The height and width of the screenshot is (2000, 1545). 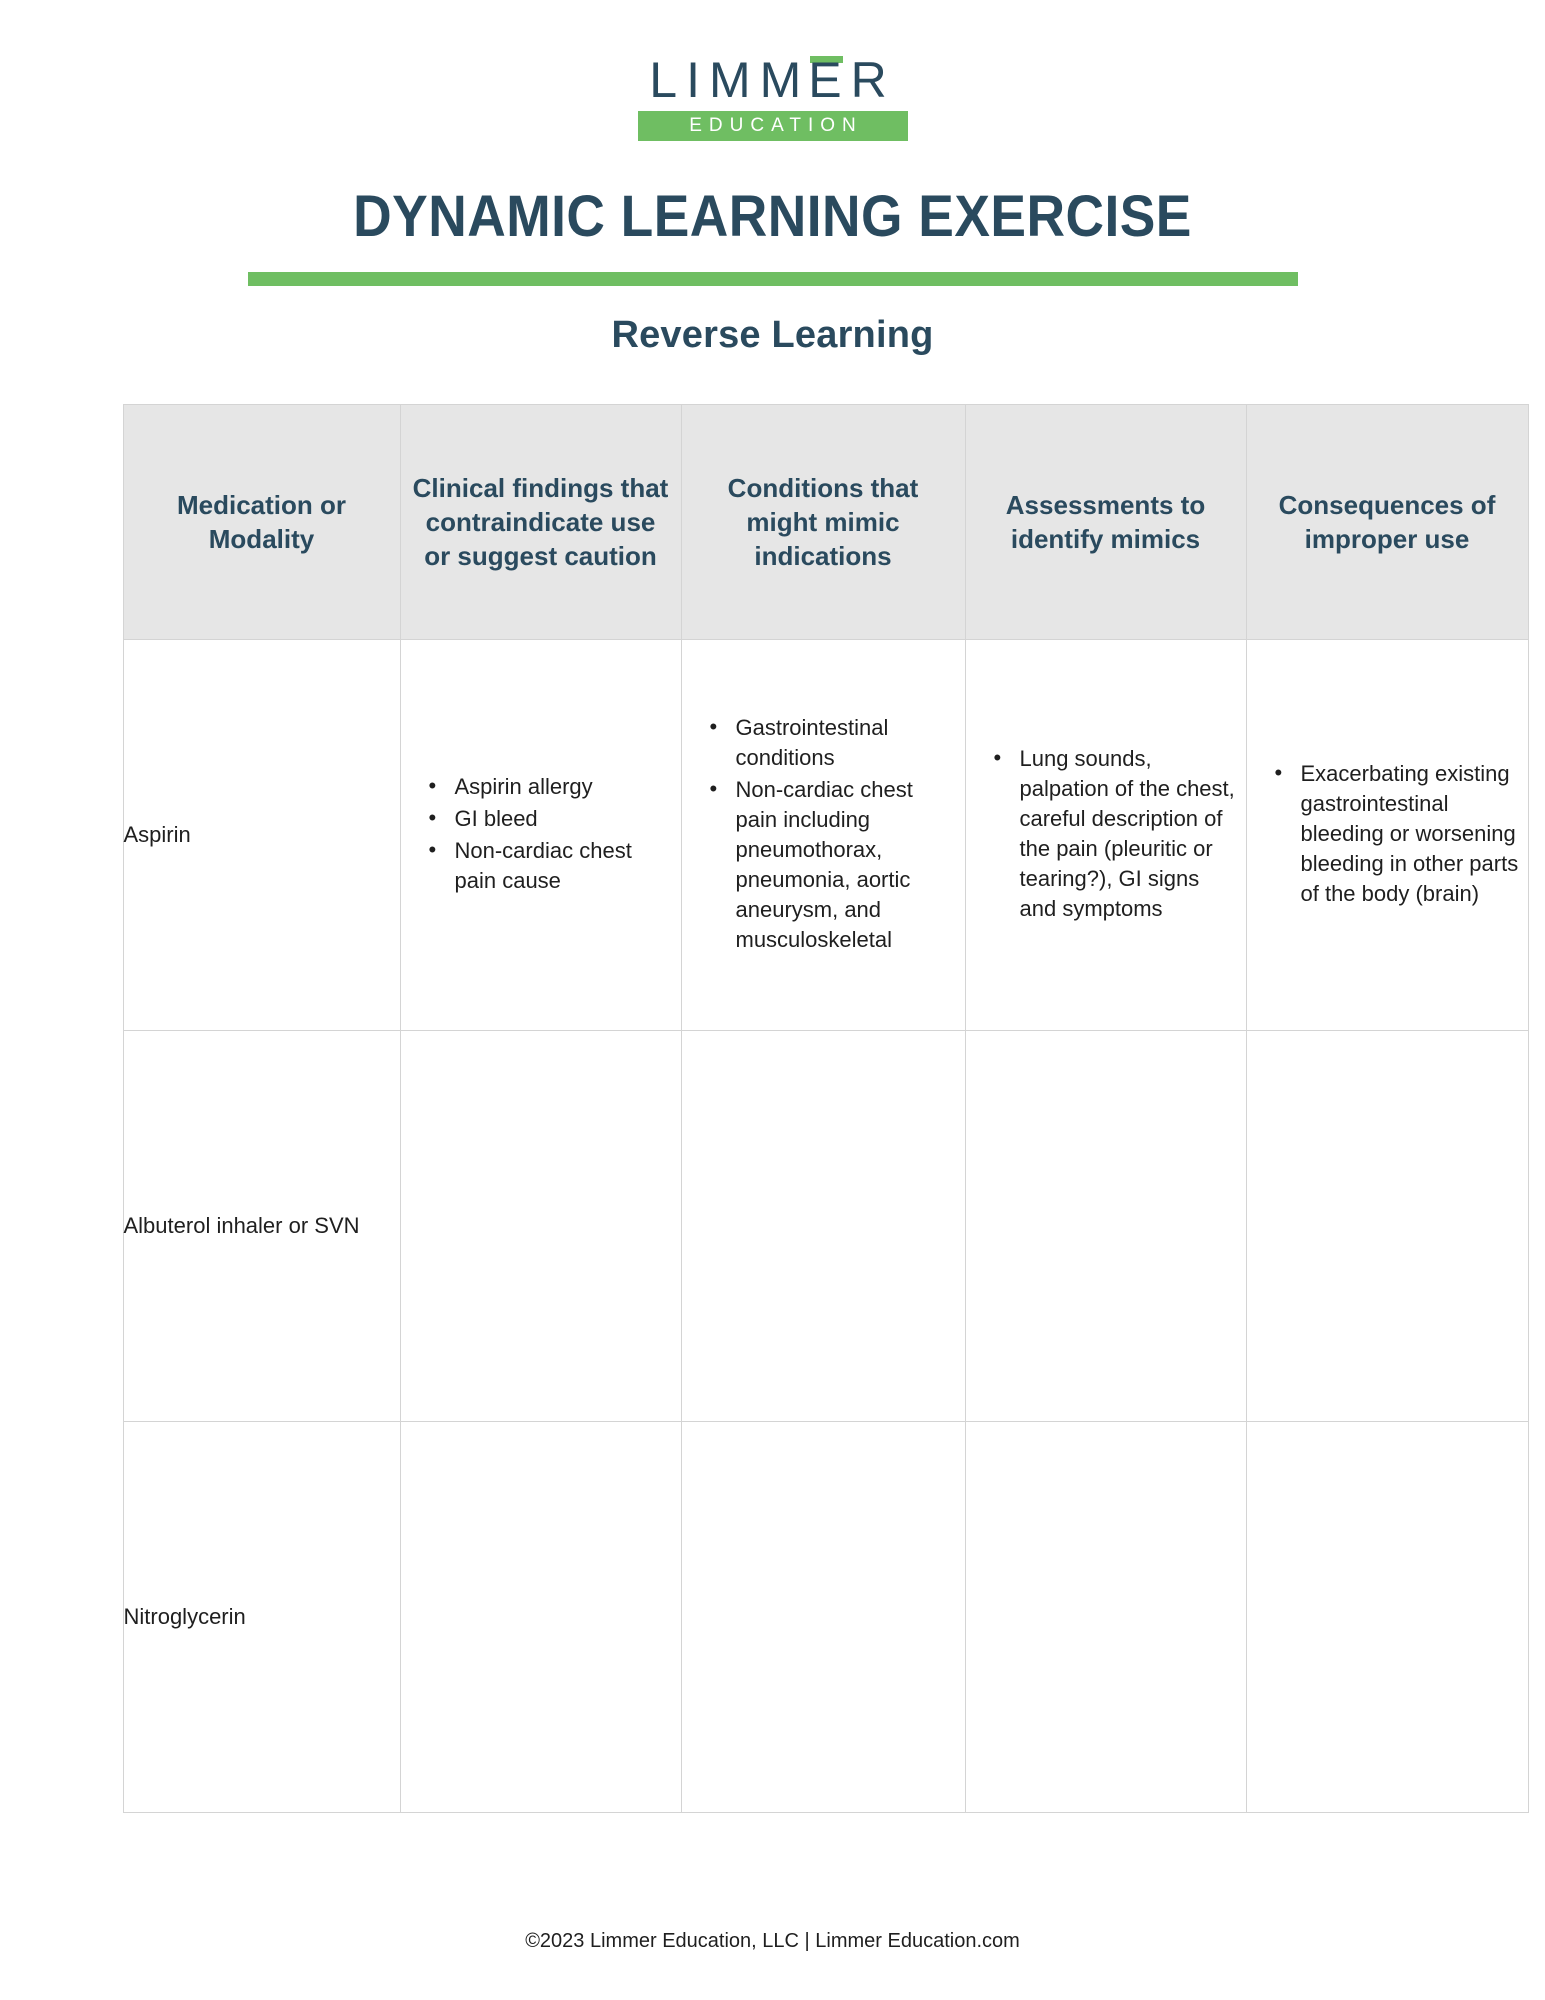 I want to click on page-title: DYNAMIC LEARNING EXERCISE, so click(x=772, y=216).